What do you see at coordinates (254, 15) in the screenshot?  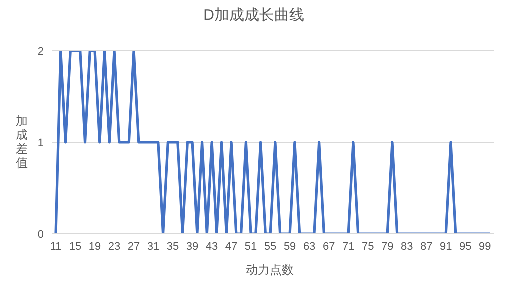 I see `chart-title: D加成成长曲线` at bounding box center [254, 15].